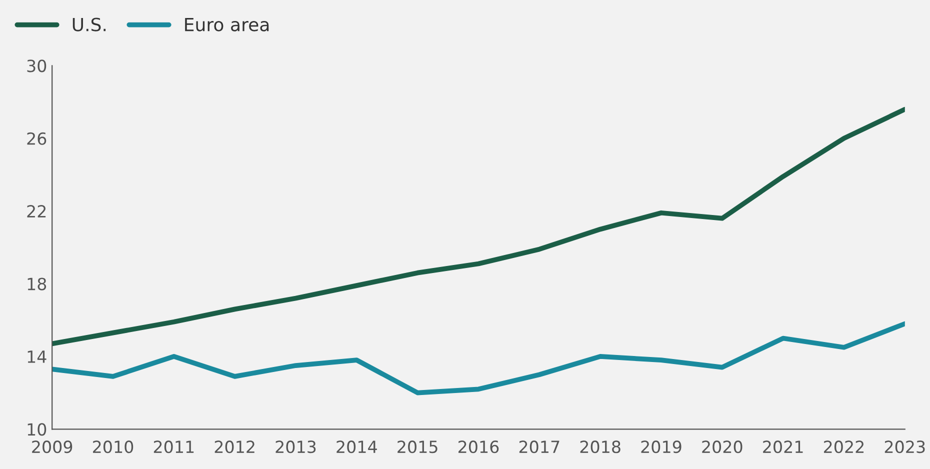 The height and width of the screenshot is (469, 930). Describe the element at coordinates (418, 447) in the screenshot. I see `x-tick-label: 2015` at that location.